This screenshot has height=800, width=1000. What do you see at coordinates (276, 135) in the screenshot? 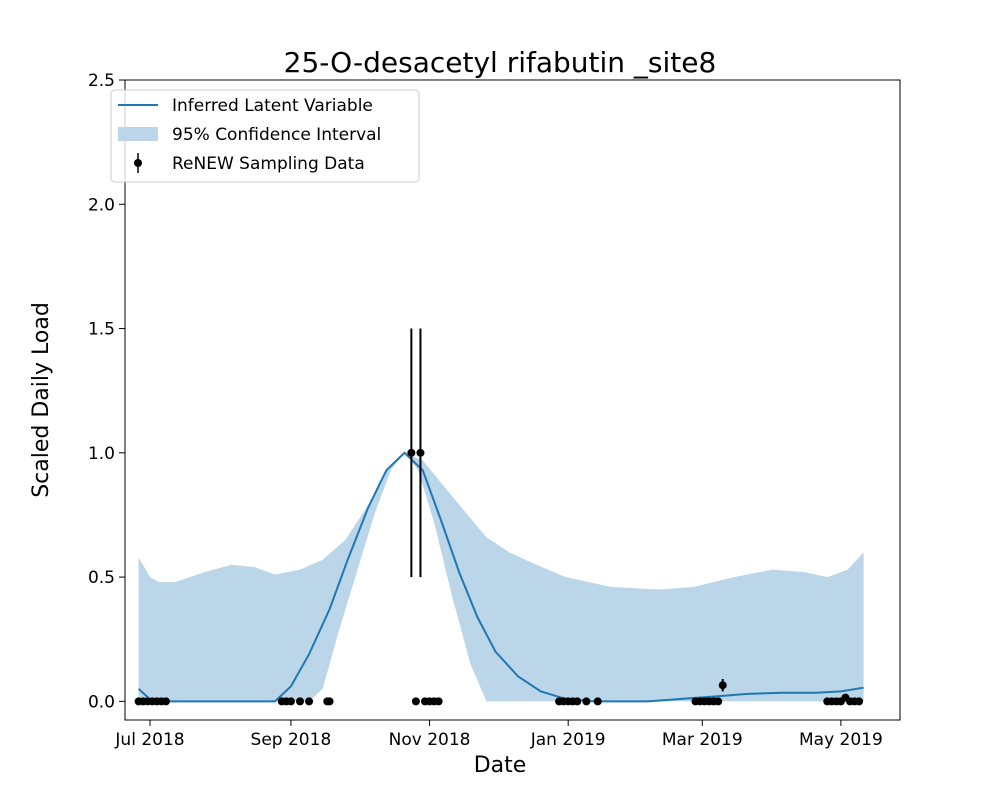
I see `legend-label-band: 95% Confidence Interval` at bounding box center [276, 135].